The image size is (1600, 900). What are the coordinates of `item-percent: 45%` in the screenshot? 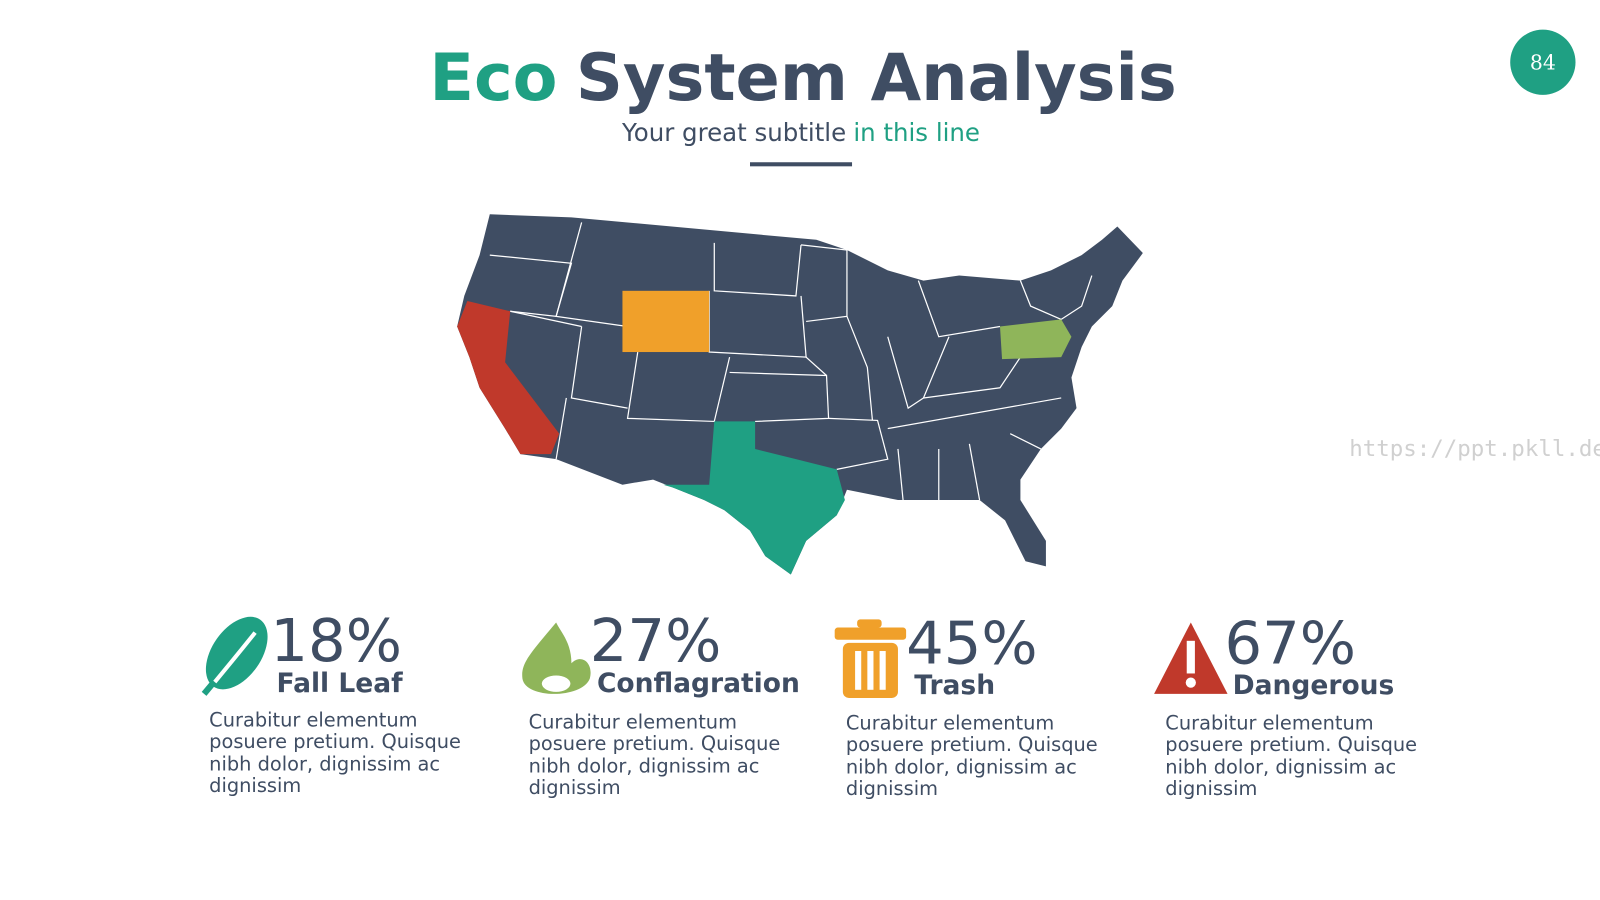 It's located at (972, 642).